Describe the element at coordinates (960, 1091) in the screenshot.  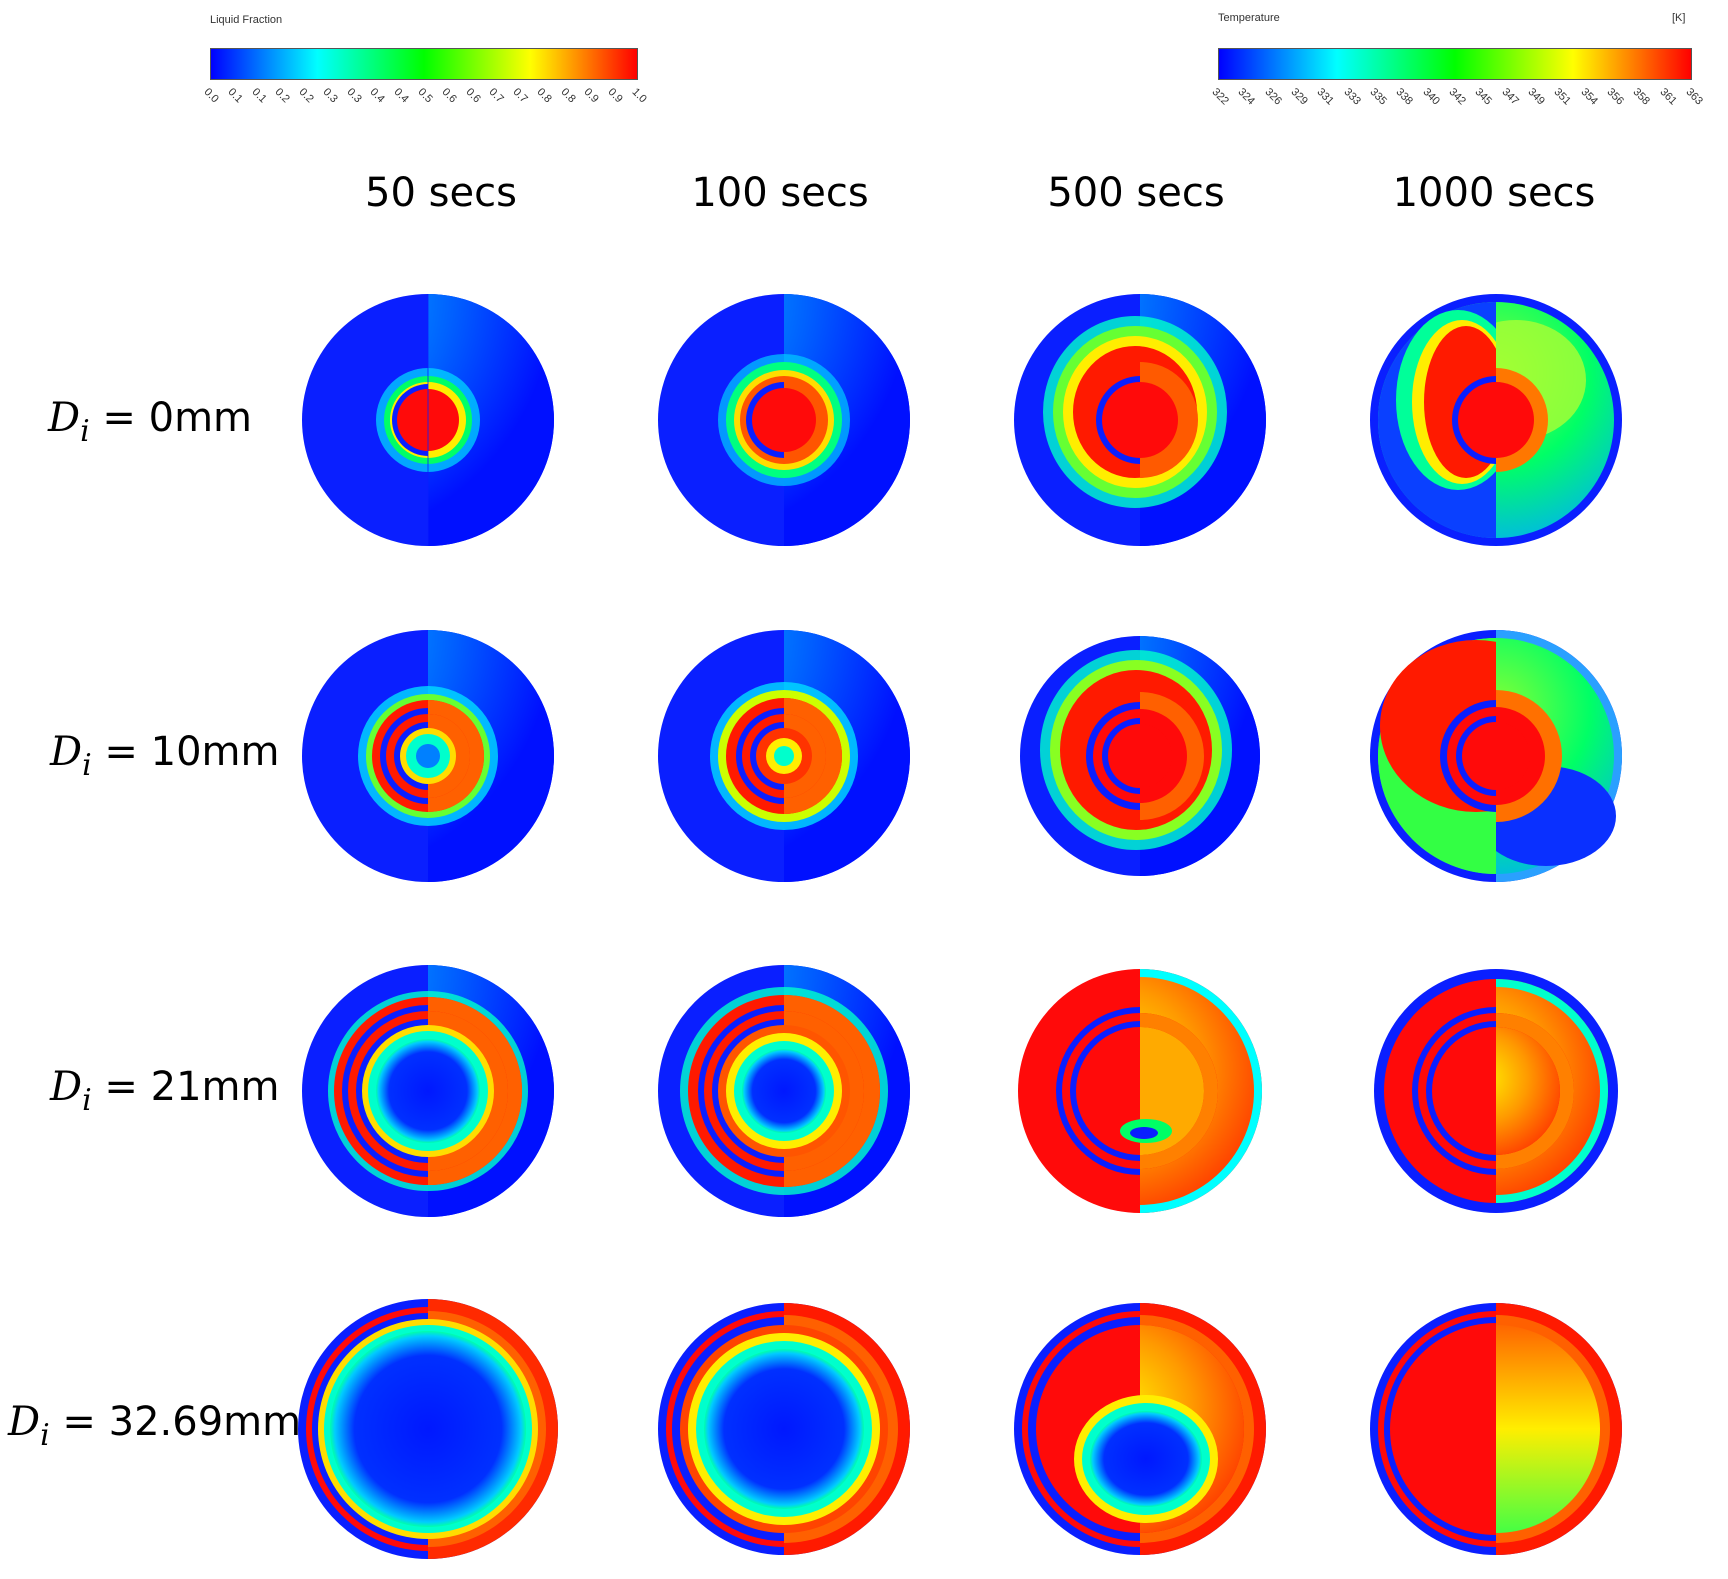
I see `contour-row-di-21mm` at that location.